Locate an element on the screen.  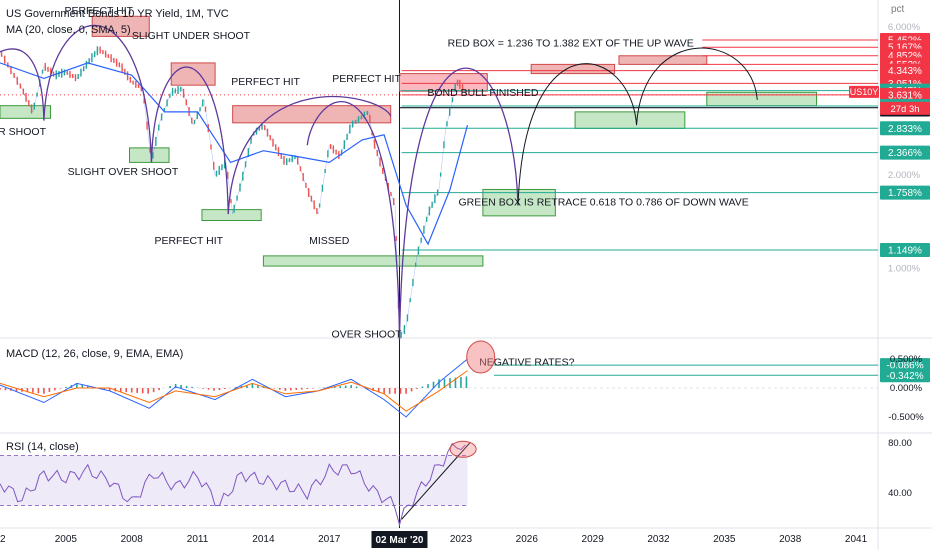
x-tick-label: 2038 is located at coordinates (790, 539).